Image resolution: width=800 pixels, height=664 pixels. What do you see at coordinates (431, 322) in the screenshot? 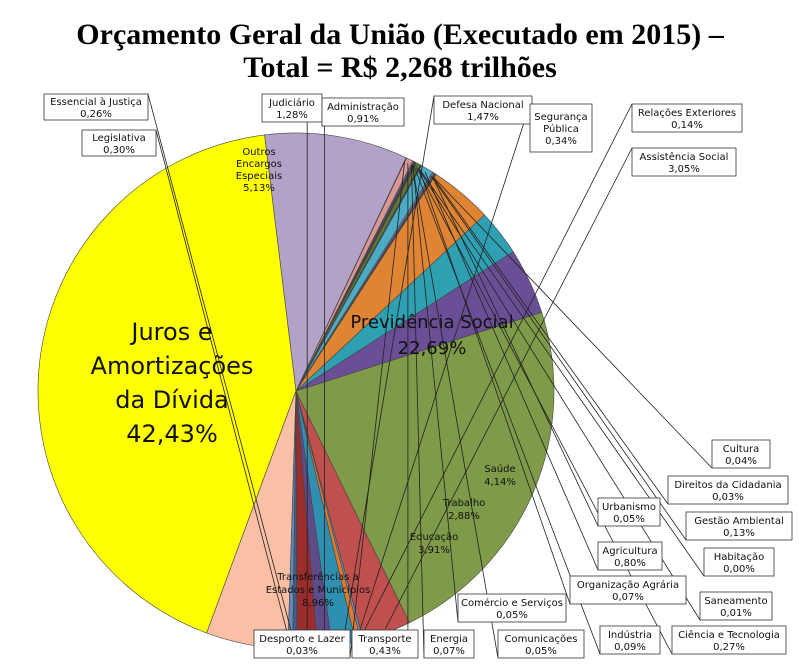
I see `label-text-previdencia-social-0: Previdência Social` at bounding box center [431, 322].